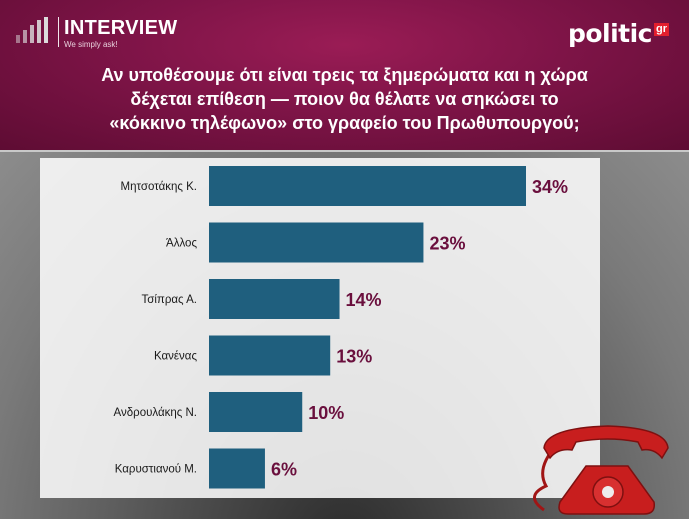 The image size is (689, 519). I want to click on header-divider, so click(344, 151).